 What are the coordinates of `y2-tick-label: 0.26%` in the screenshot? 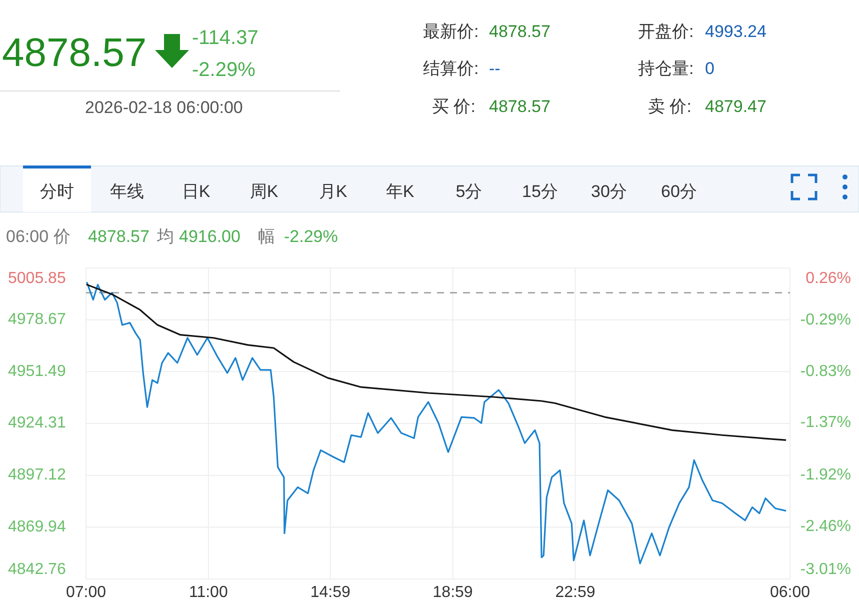 It's located at (828, 279).